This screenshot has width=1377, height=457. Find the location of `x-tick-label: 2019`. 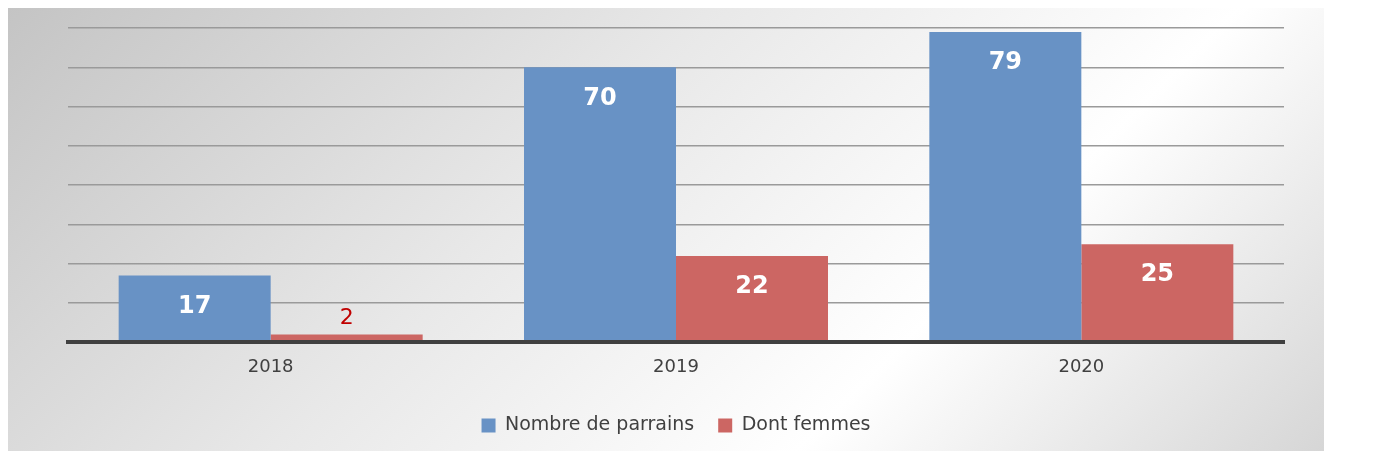

x-tick-label: 2019 is located at coordinates (676, 365).